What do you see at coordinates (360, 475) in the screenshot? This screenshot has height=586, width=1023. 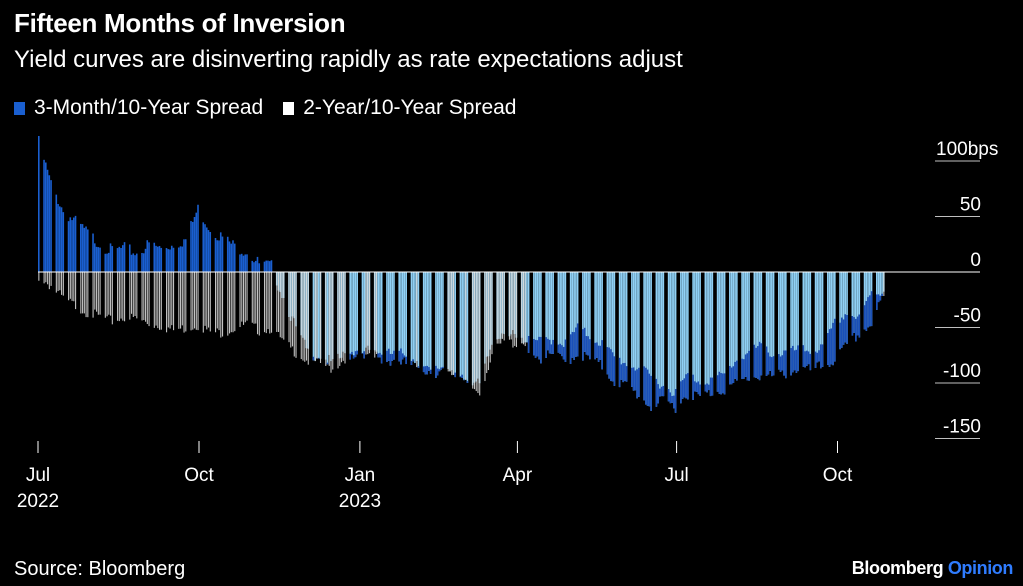 I see `x-tick-label: Jan` at bounding box center [360, 475].